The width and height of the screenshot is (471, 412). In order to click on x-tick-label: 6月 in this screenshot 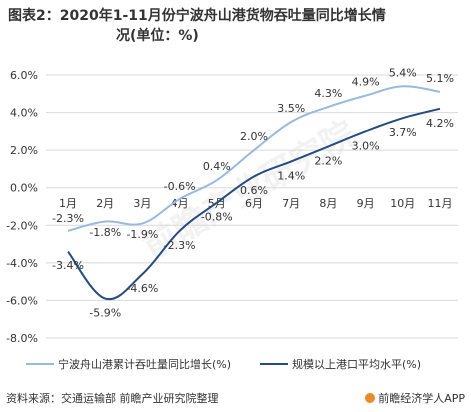, I will do `click(254, 203)`.